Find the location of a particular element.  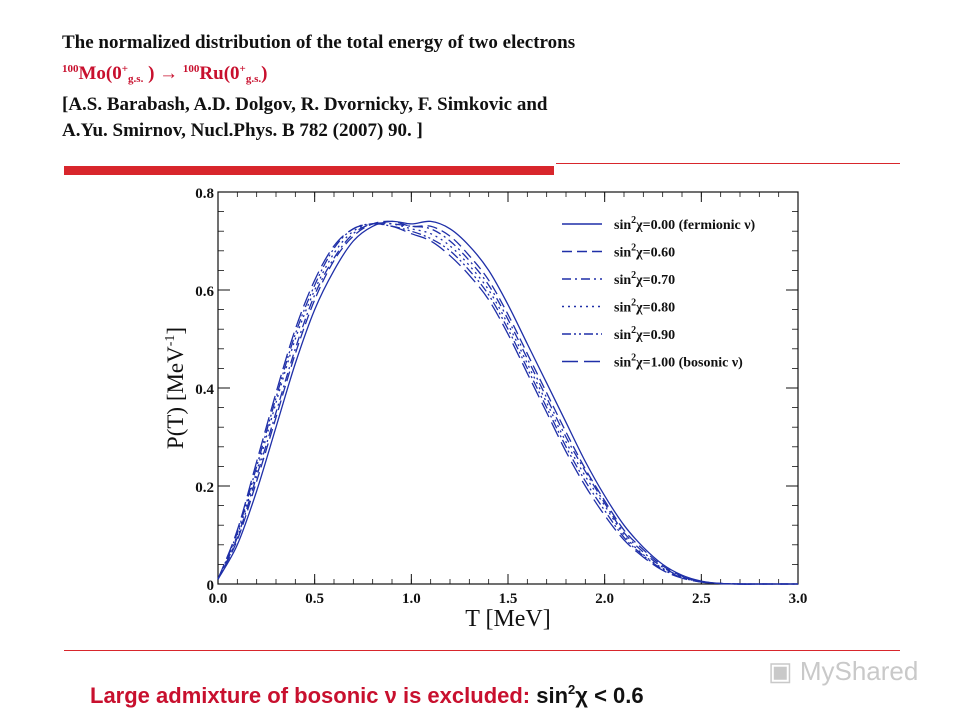

x-axis-label: T [MeV] is located at coordinates (508, 619).